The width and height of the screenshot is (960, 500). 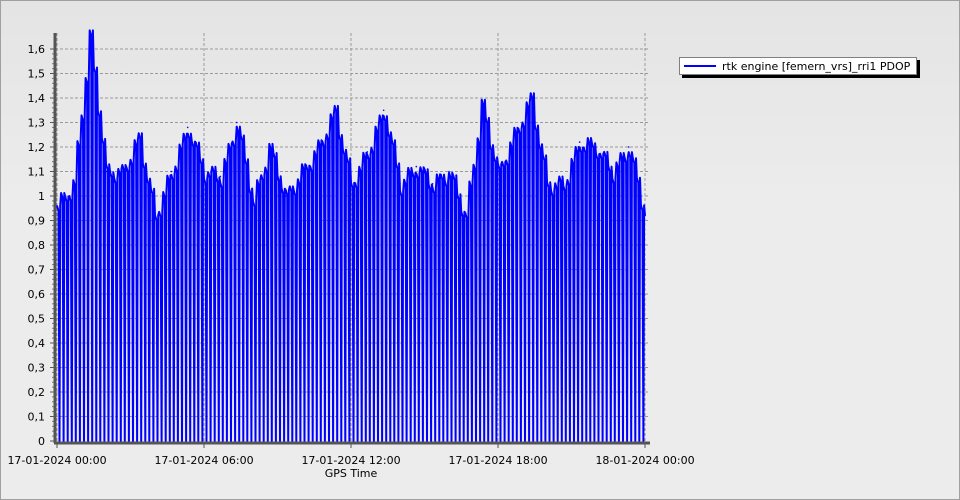 I want to click on x-axis-label: GPS Time, so click(x=351, y=473).